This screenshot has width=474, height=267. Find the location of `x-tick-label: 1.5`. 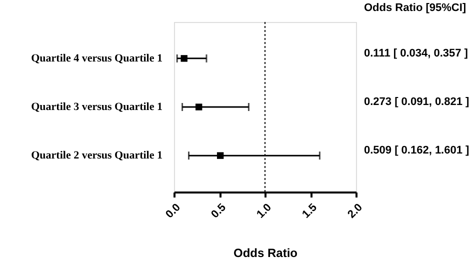

x-tick-label: 1.5 is located at coordinates (310, 211).